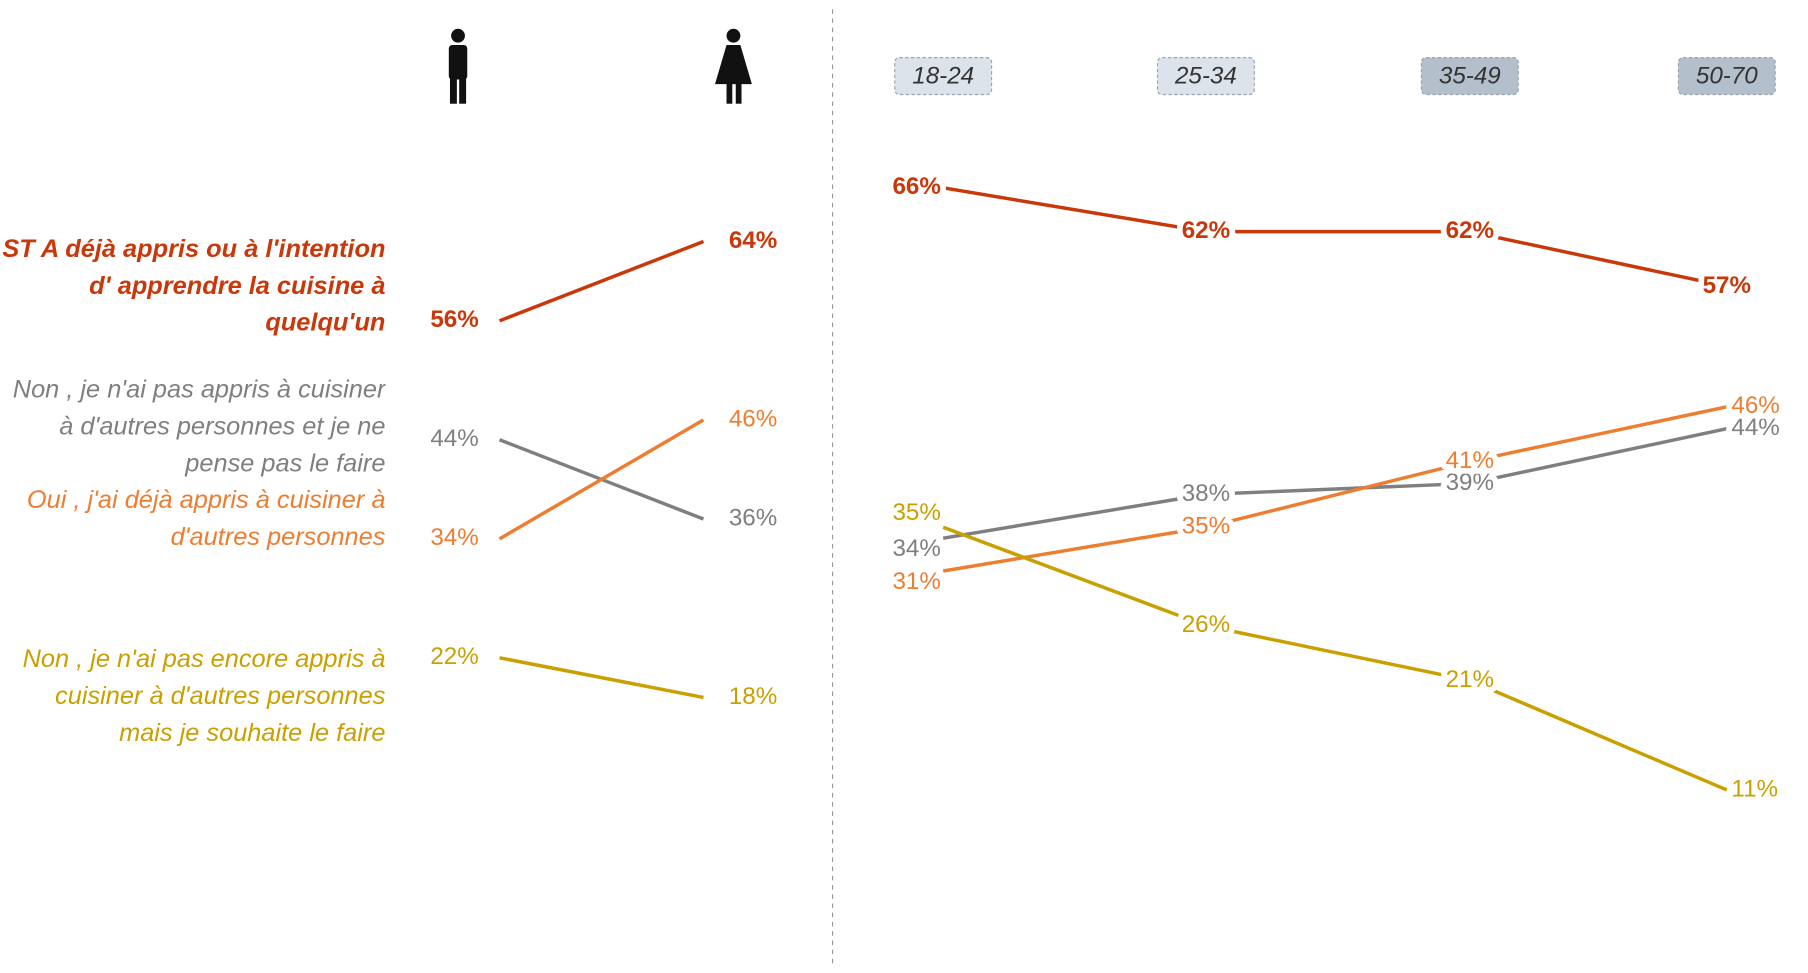  What do you see at coordinates (1206, 624) in the screenshot?
I see `value-label: 26%` at bounding box center [1206, 624].